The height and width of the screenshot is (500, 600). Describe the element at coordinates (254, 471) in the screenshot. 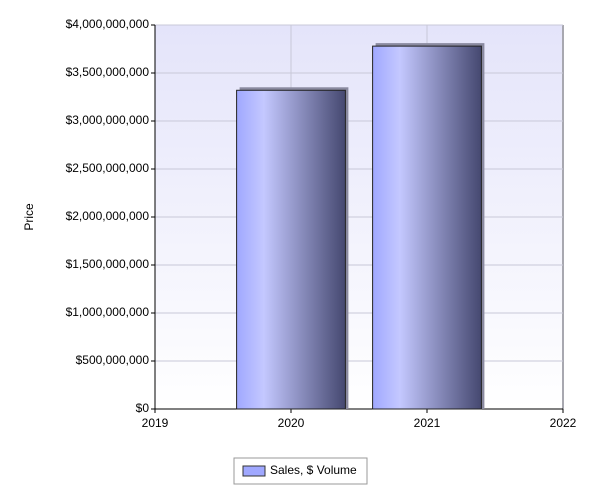

I see `legend-swatch` at that location.